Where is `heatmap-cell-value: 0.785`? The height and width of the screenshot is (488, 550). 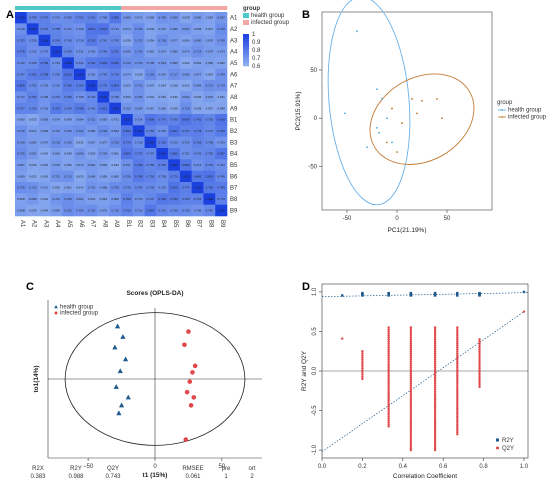 heatmap-cell-value: 0.785 is located at coordinates (221, 188).